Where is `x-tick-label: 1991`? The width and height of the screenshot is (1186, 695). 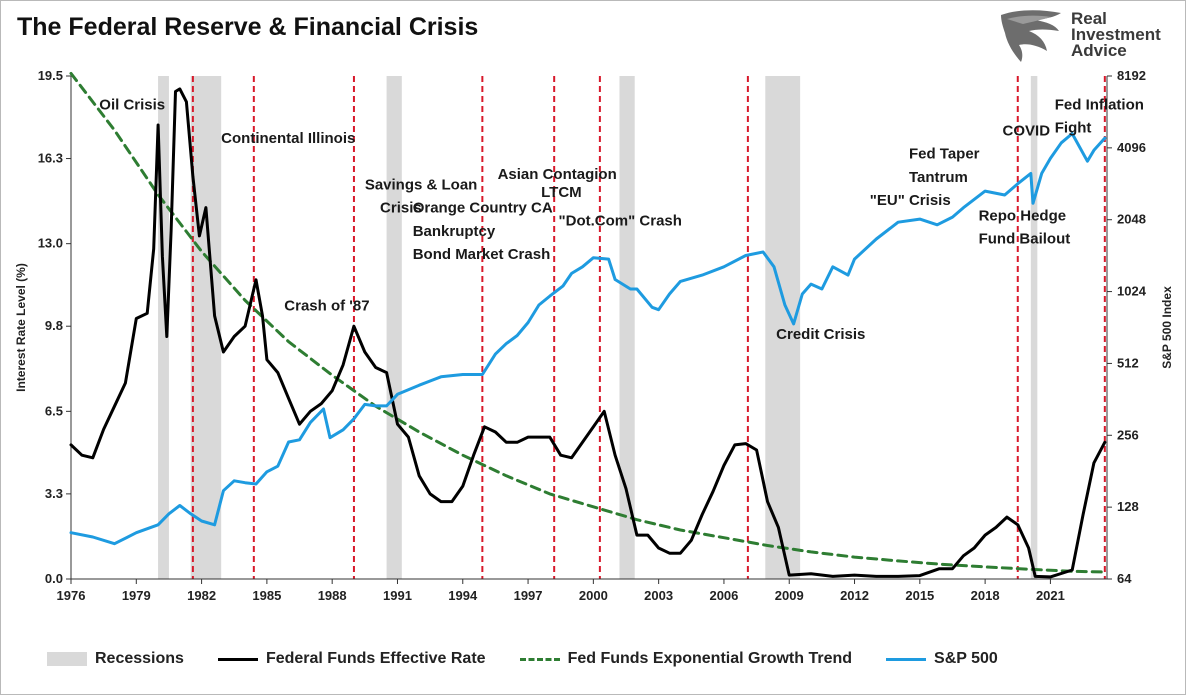
x-tick-label: 1991 is located at coordinates (397, 595).